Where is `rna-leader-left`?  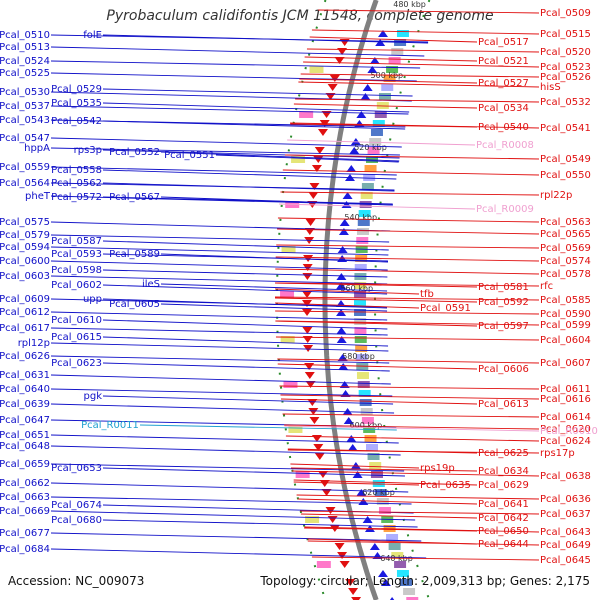
rna-leader-left is located at coordinates (268, 427).